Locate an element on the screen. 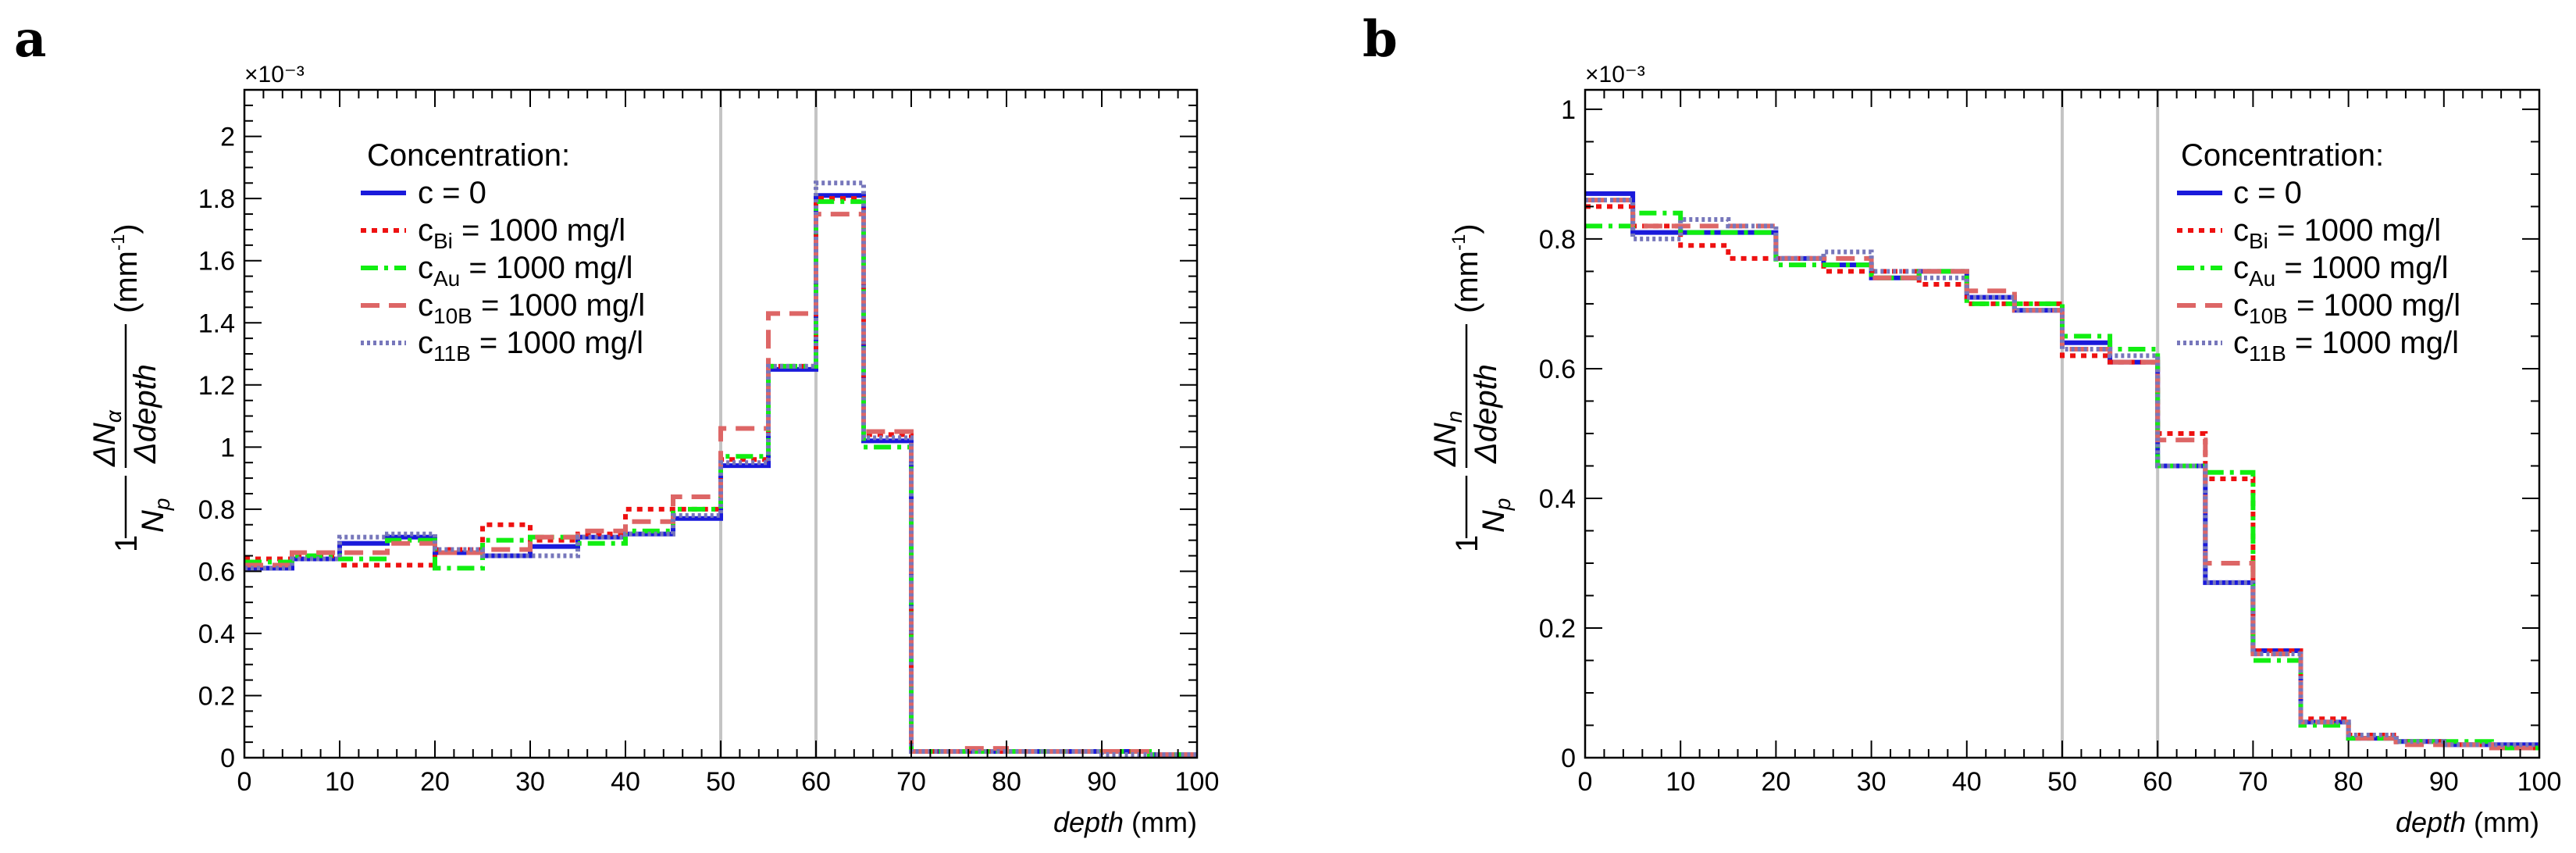 The height and width of the screenshot is (853, 2576). y-tick-label: 1.6 is located at coordinates (216, 262).